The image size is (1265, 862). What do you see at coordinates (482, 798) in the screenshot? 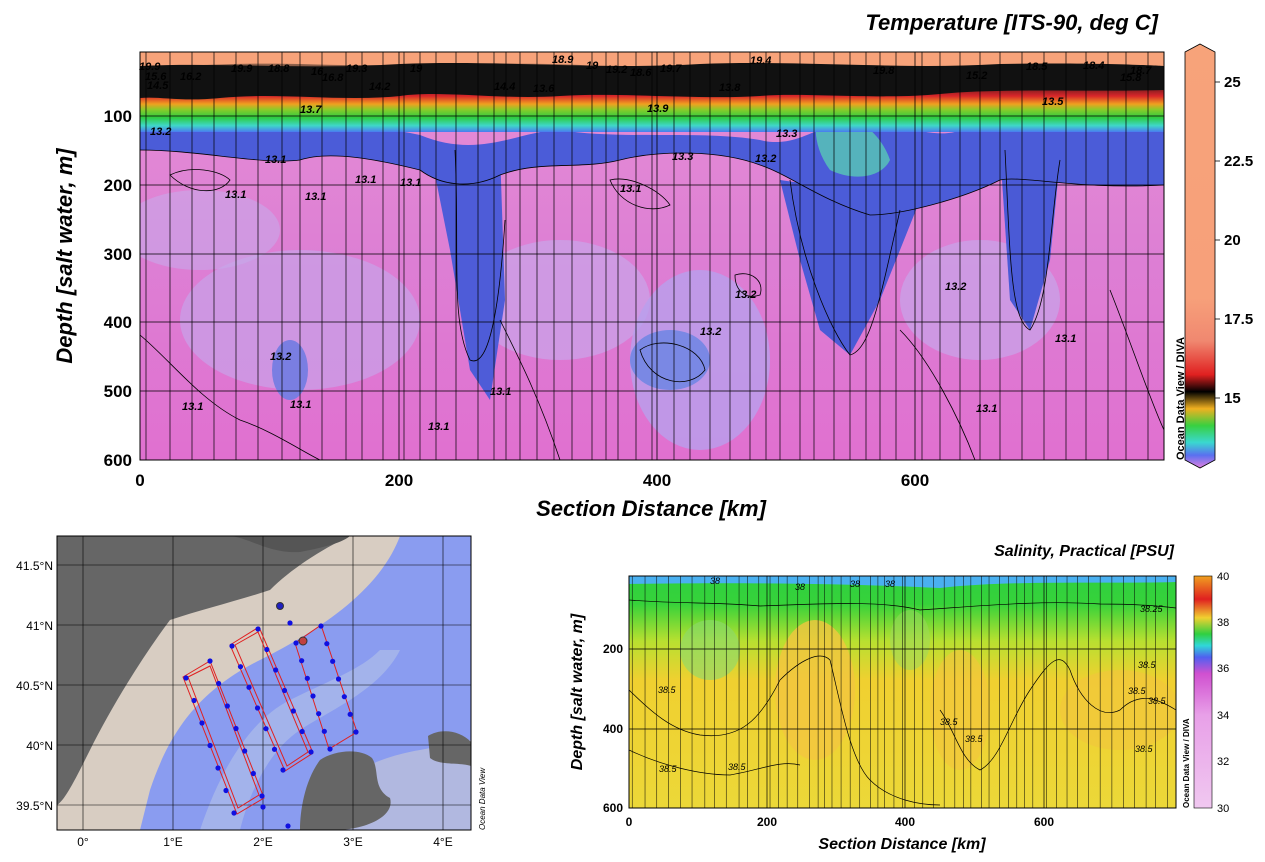
I see `map-watermark: Ocean Data View` at bounding box center [482, 798].